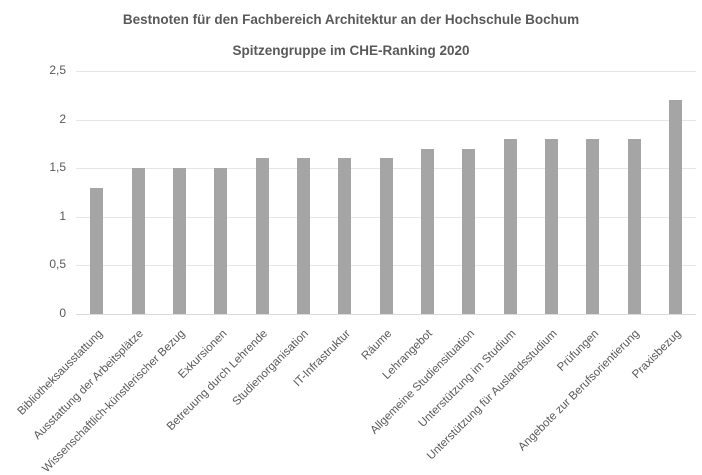  I want to click on x-axis-line, so click(386, 314).